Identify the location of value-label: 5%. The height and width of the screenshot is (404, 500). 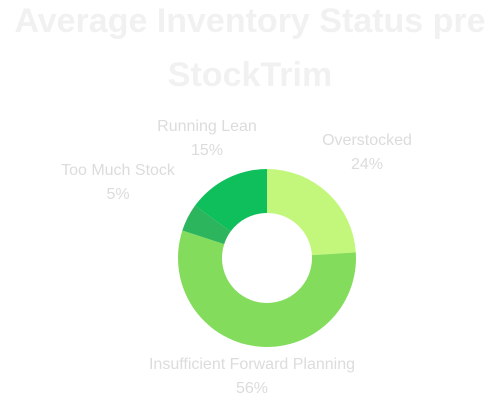
(117, 194).